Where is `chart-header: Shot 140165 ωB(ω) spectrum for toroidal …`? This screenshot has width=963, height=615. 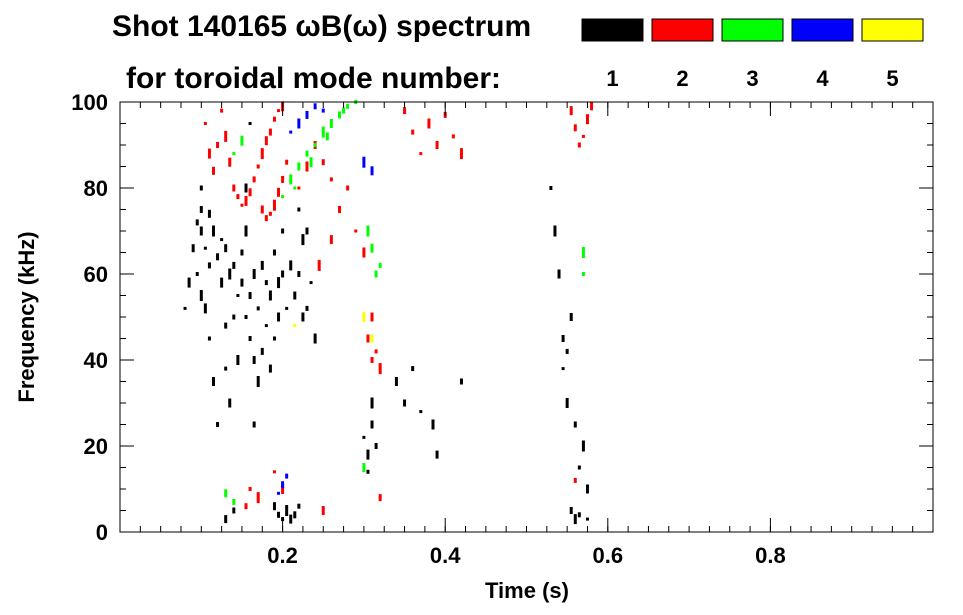 chart-header: Shot 140165 ωB(ω) spectrum for toroidal … is located at coordinates (321, 52).